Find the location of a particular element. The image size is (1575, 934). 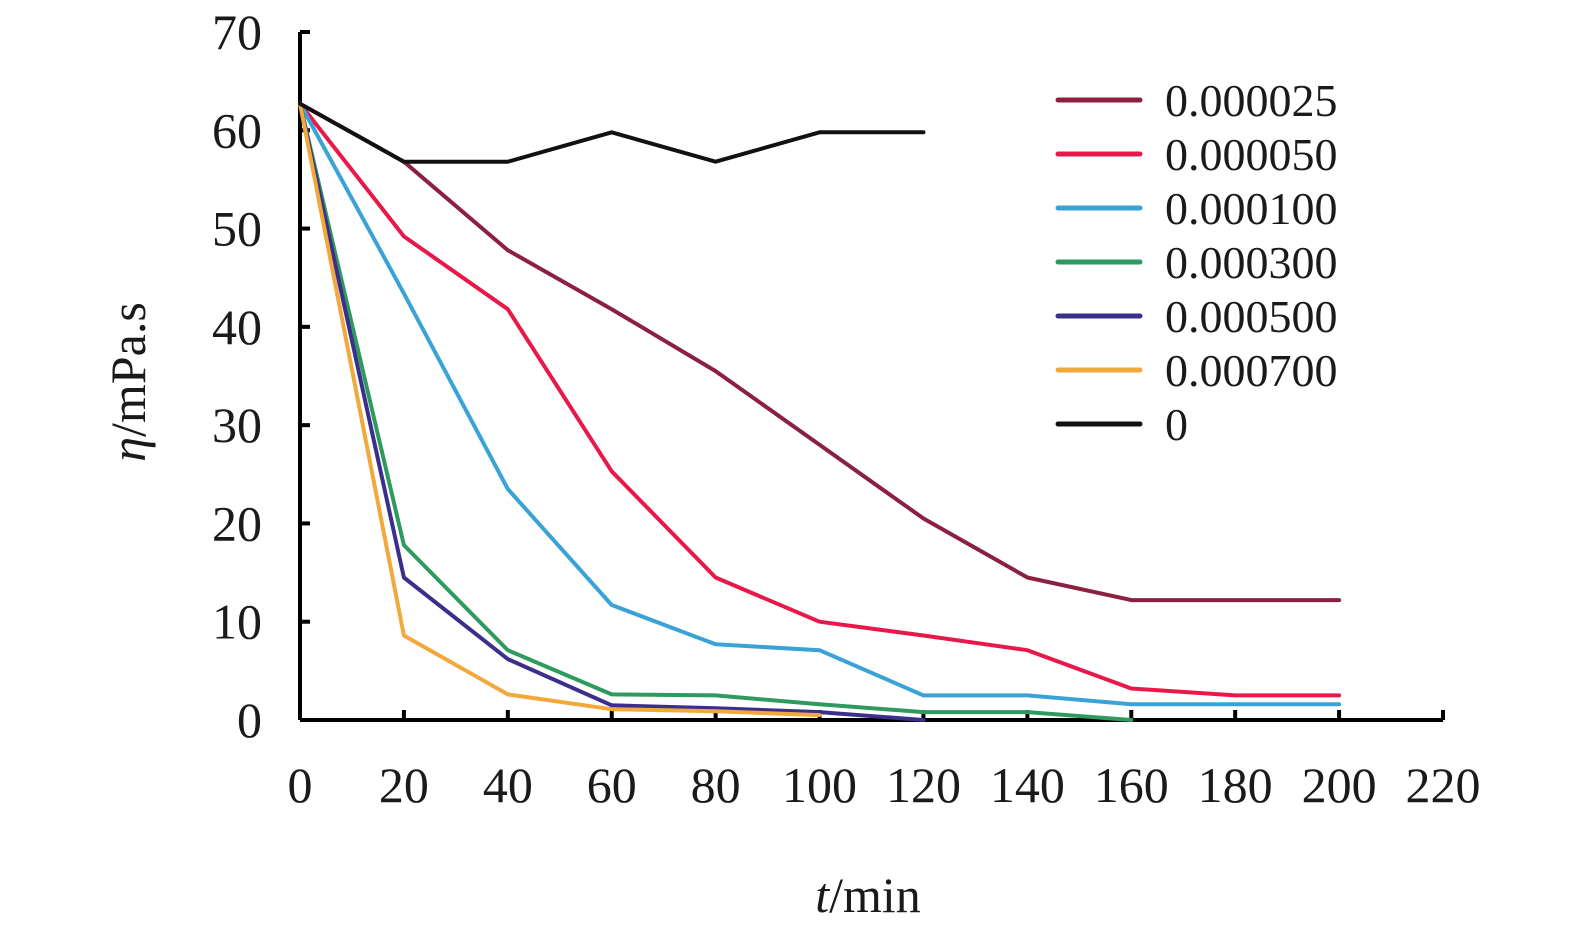

y-tick-label: 30 is located at coordinates (237, 425).